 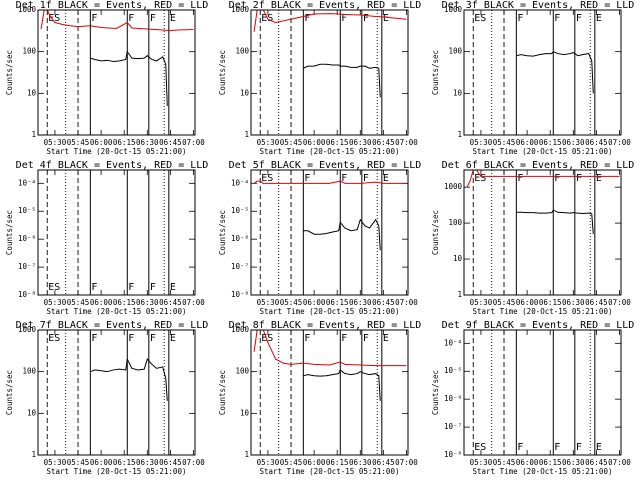 I want to click on panel-title: Det 7f BLACK = Events, RED = LLD, so click(x=112, y=325).